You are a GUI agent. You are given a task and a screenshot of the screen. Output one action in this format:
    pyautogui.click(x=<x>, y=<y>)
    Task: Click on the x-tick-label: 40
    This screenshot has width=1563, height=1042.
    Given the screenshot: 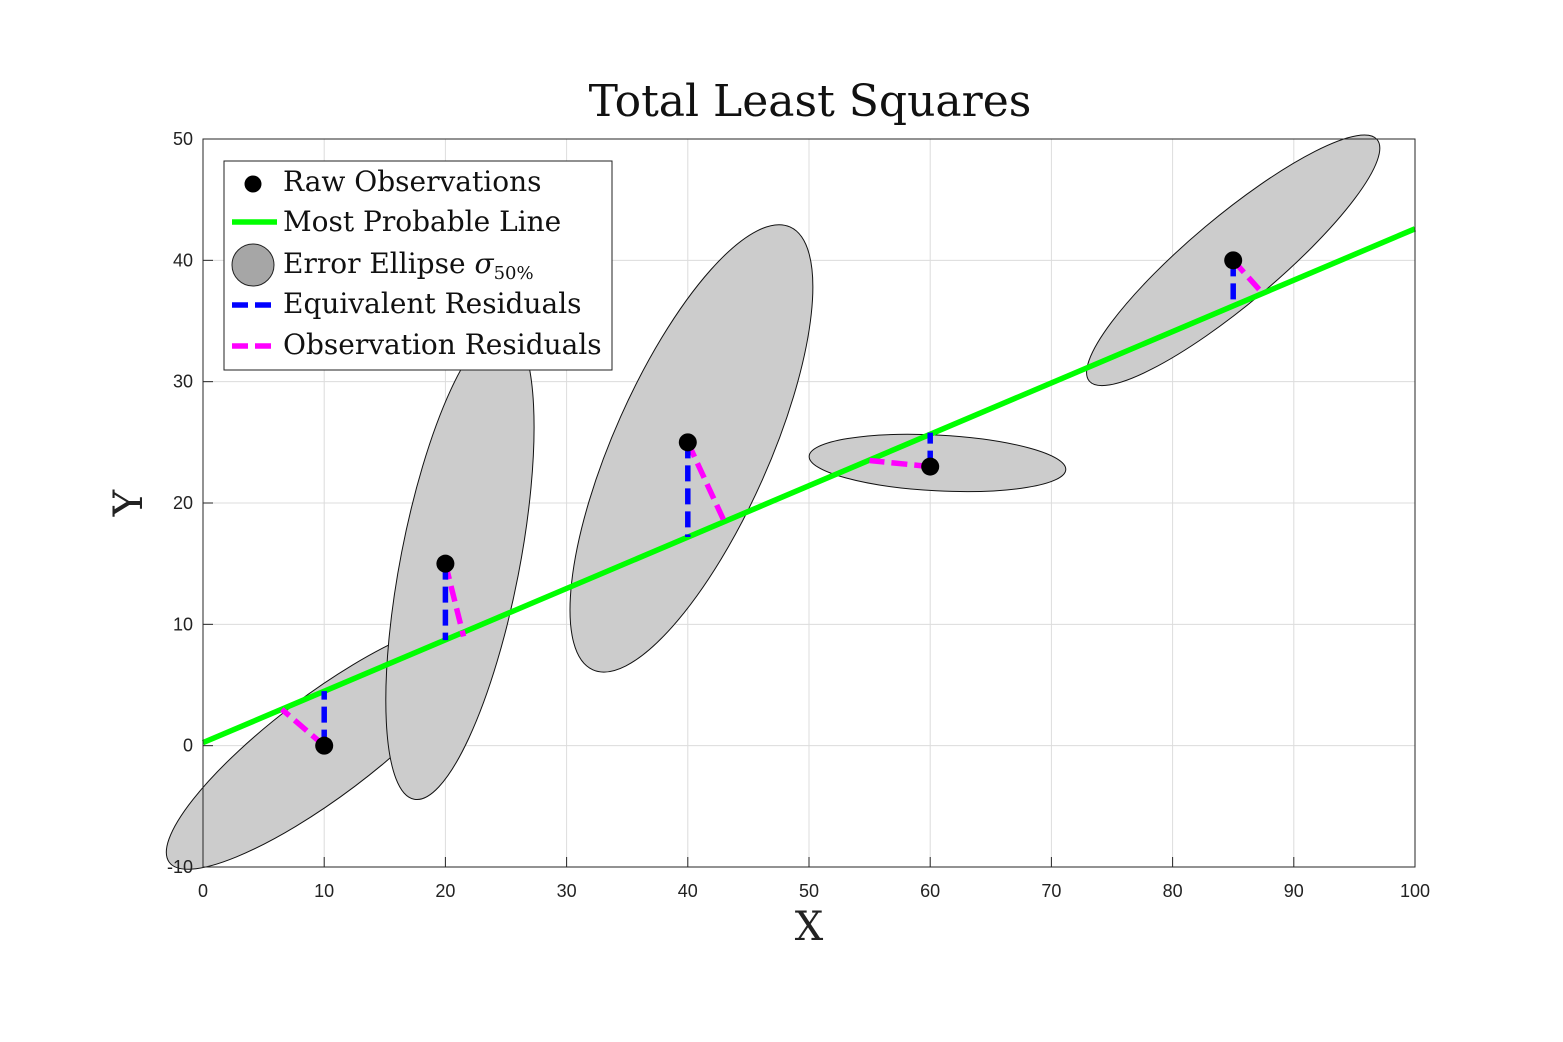 What is the action you would take?
    pyautogui.click(x=688, y=891)
    